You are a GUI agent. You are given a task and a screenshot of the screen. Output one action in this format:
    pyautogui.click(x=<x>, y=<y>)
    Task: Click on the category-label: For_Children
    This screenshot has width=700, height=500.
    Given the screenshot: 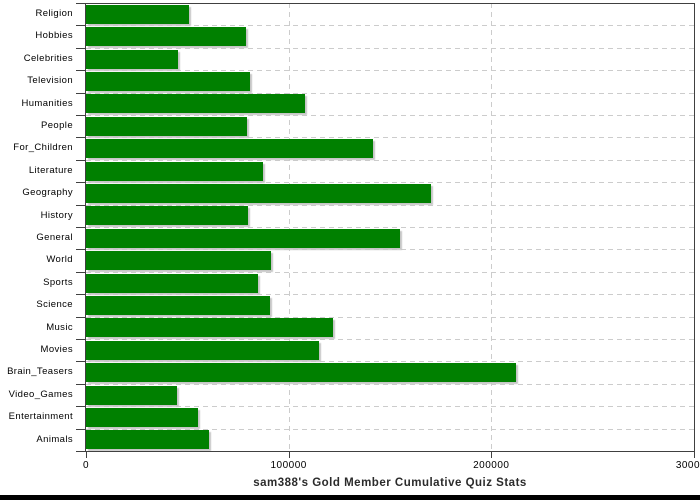 What is the action you would take?
    pyautogui.click(x=43, y=148)
    